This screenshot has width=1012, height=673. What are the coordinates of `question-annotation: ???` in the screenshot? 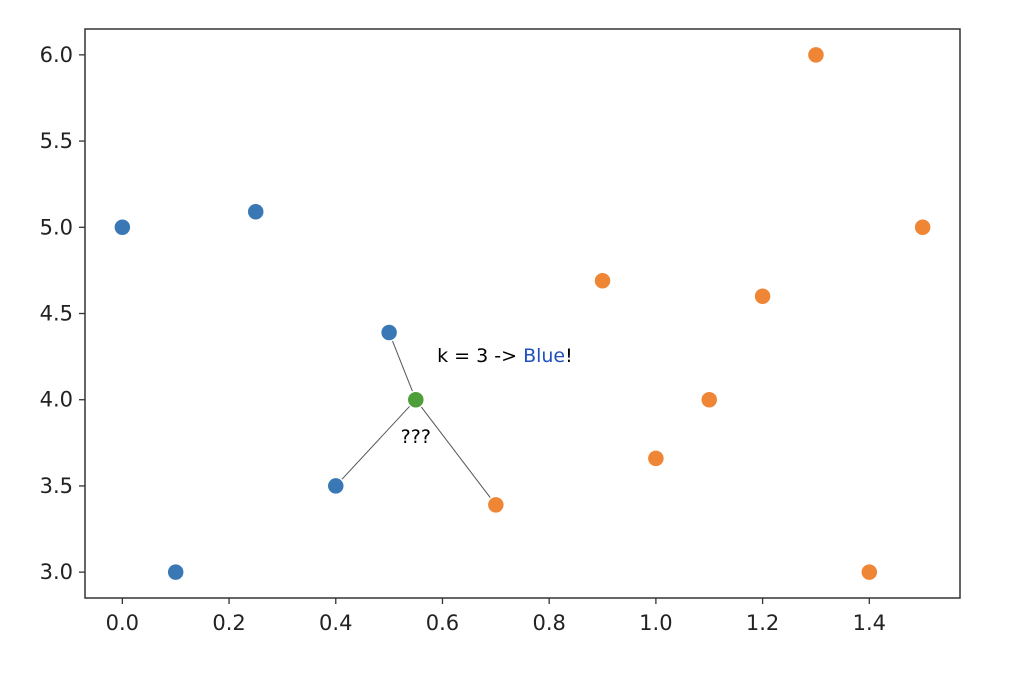 It's located at (416, 437).